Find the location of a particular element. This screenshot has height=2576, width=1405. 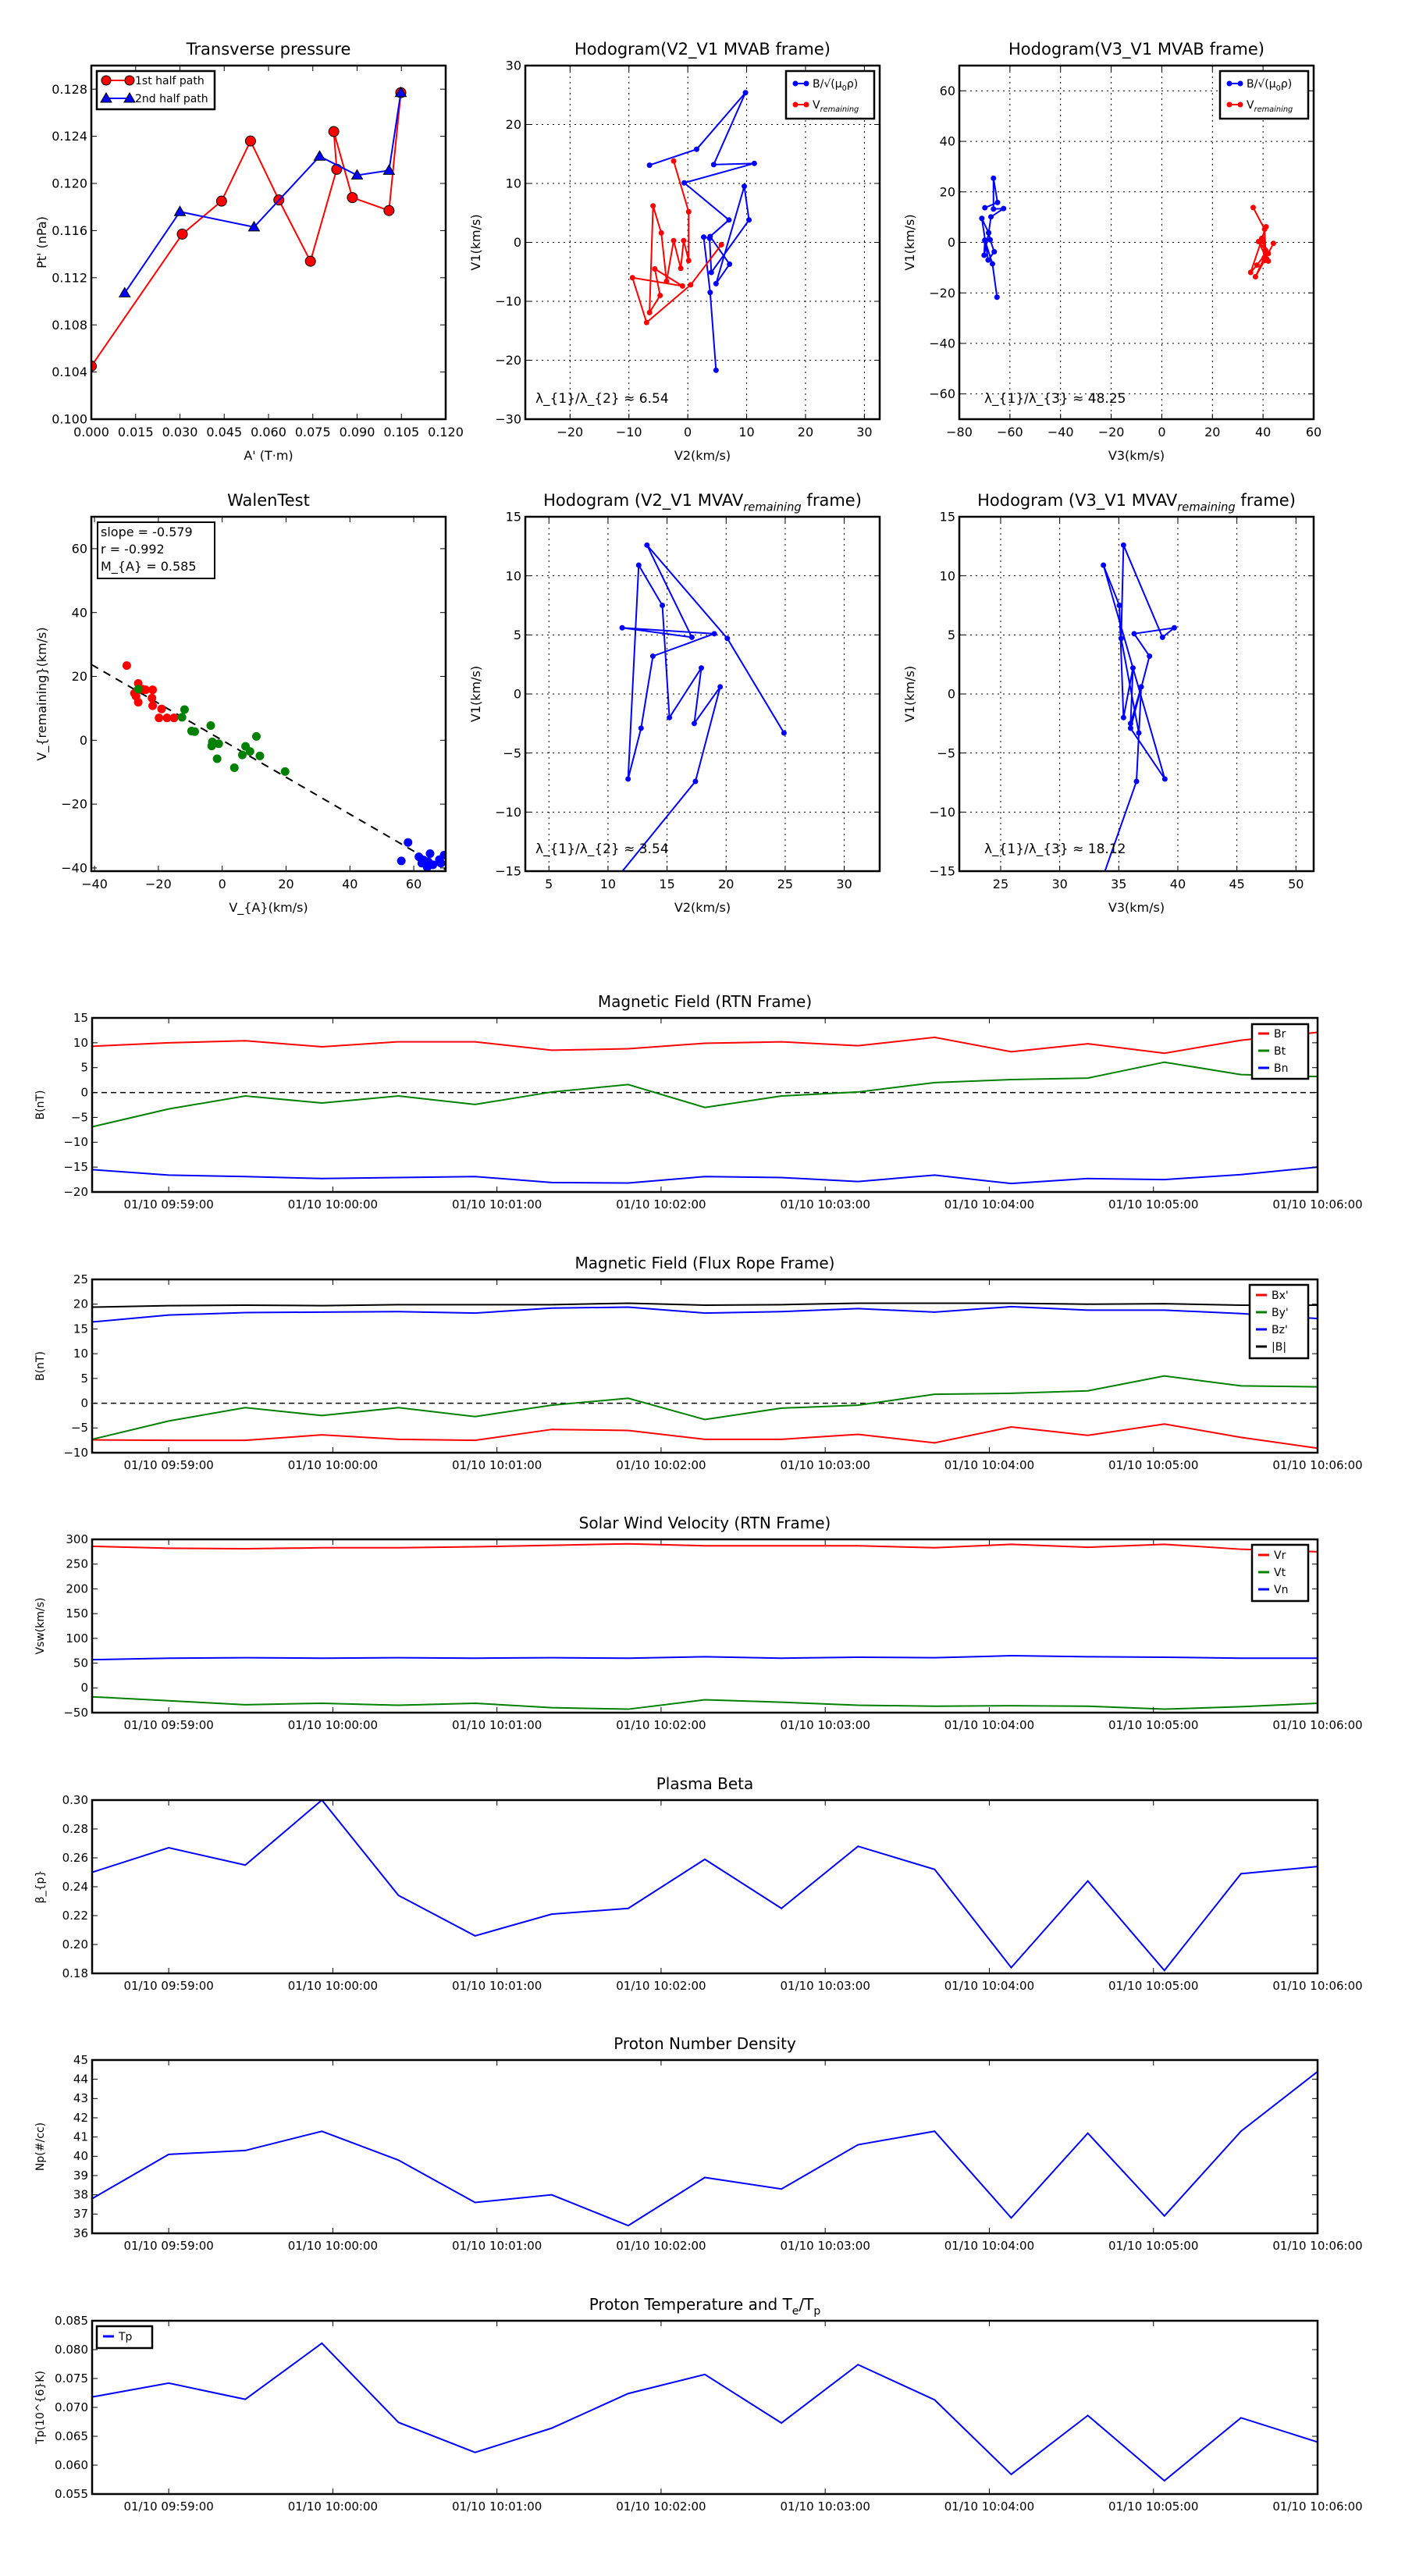

y-tick-label: 5 is located at coordinates (84, 1068).